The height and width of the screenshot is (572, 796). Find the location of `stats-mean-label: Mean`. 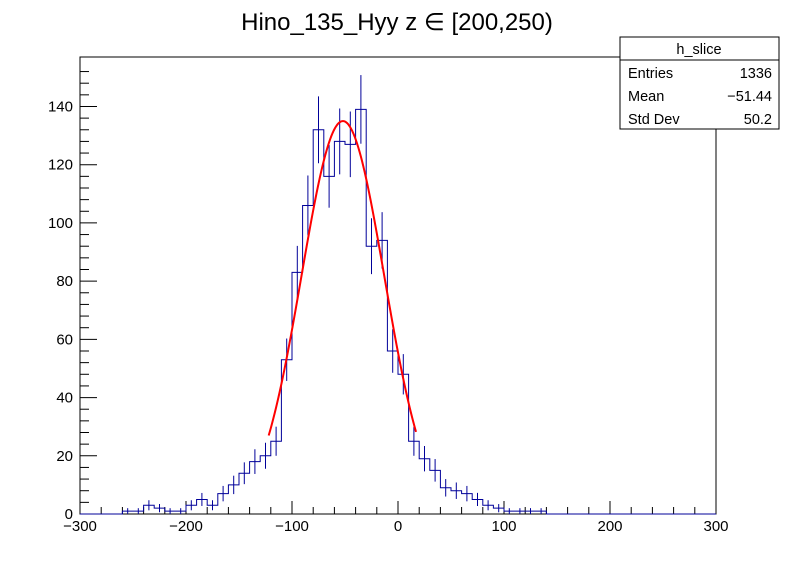

stats-mean-label: Mean is located at coordinates (646, 97).